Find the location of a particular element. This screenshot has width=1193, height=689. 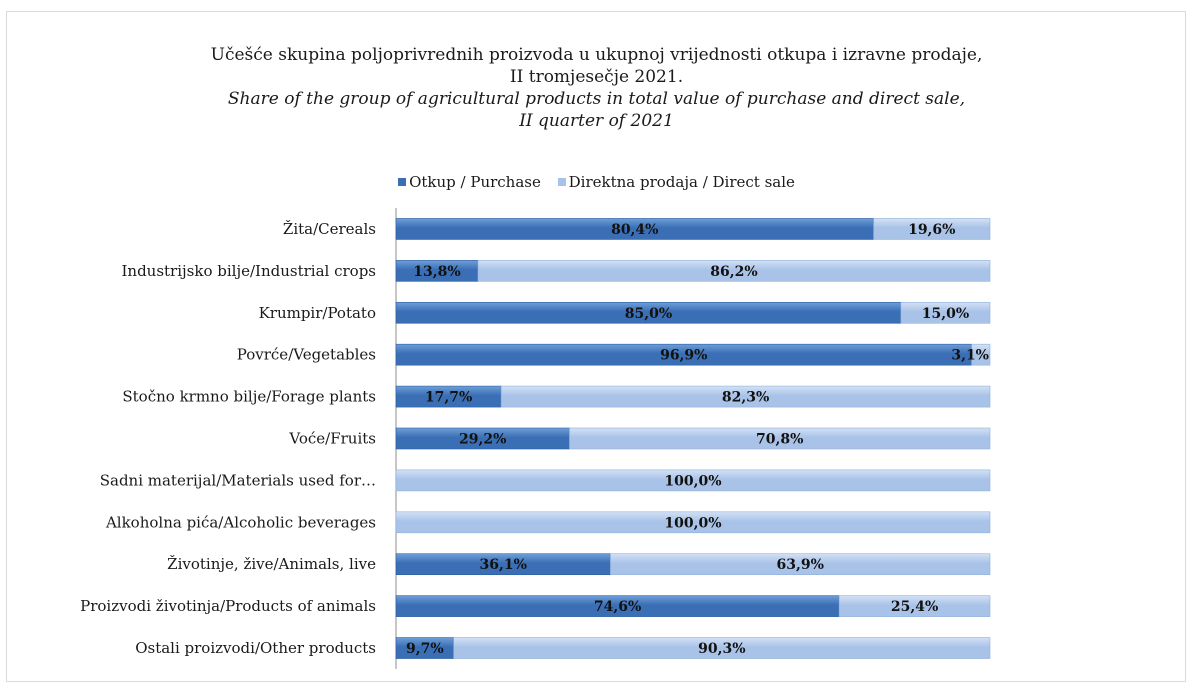

data-label-purchase: 9,7% is located at coordinates (425, 649).